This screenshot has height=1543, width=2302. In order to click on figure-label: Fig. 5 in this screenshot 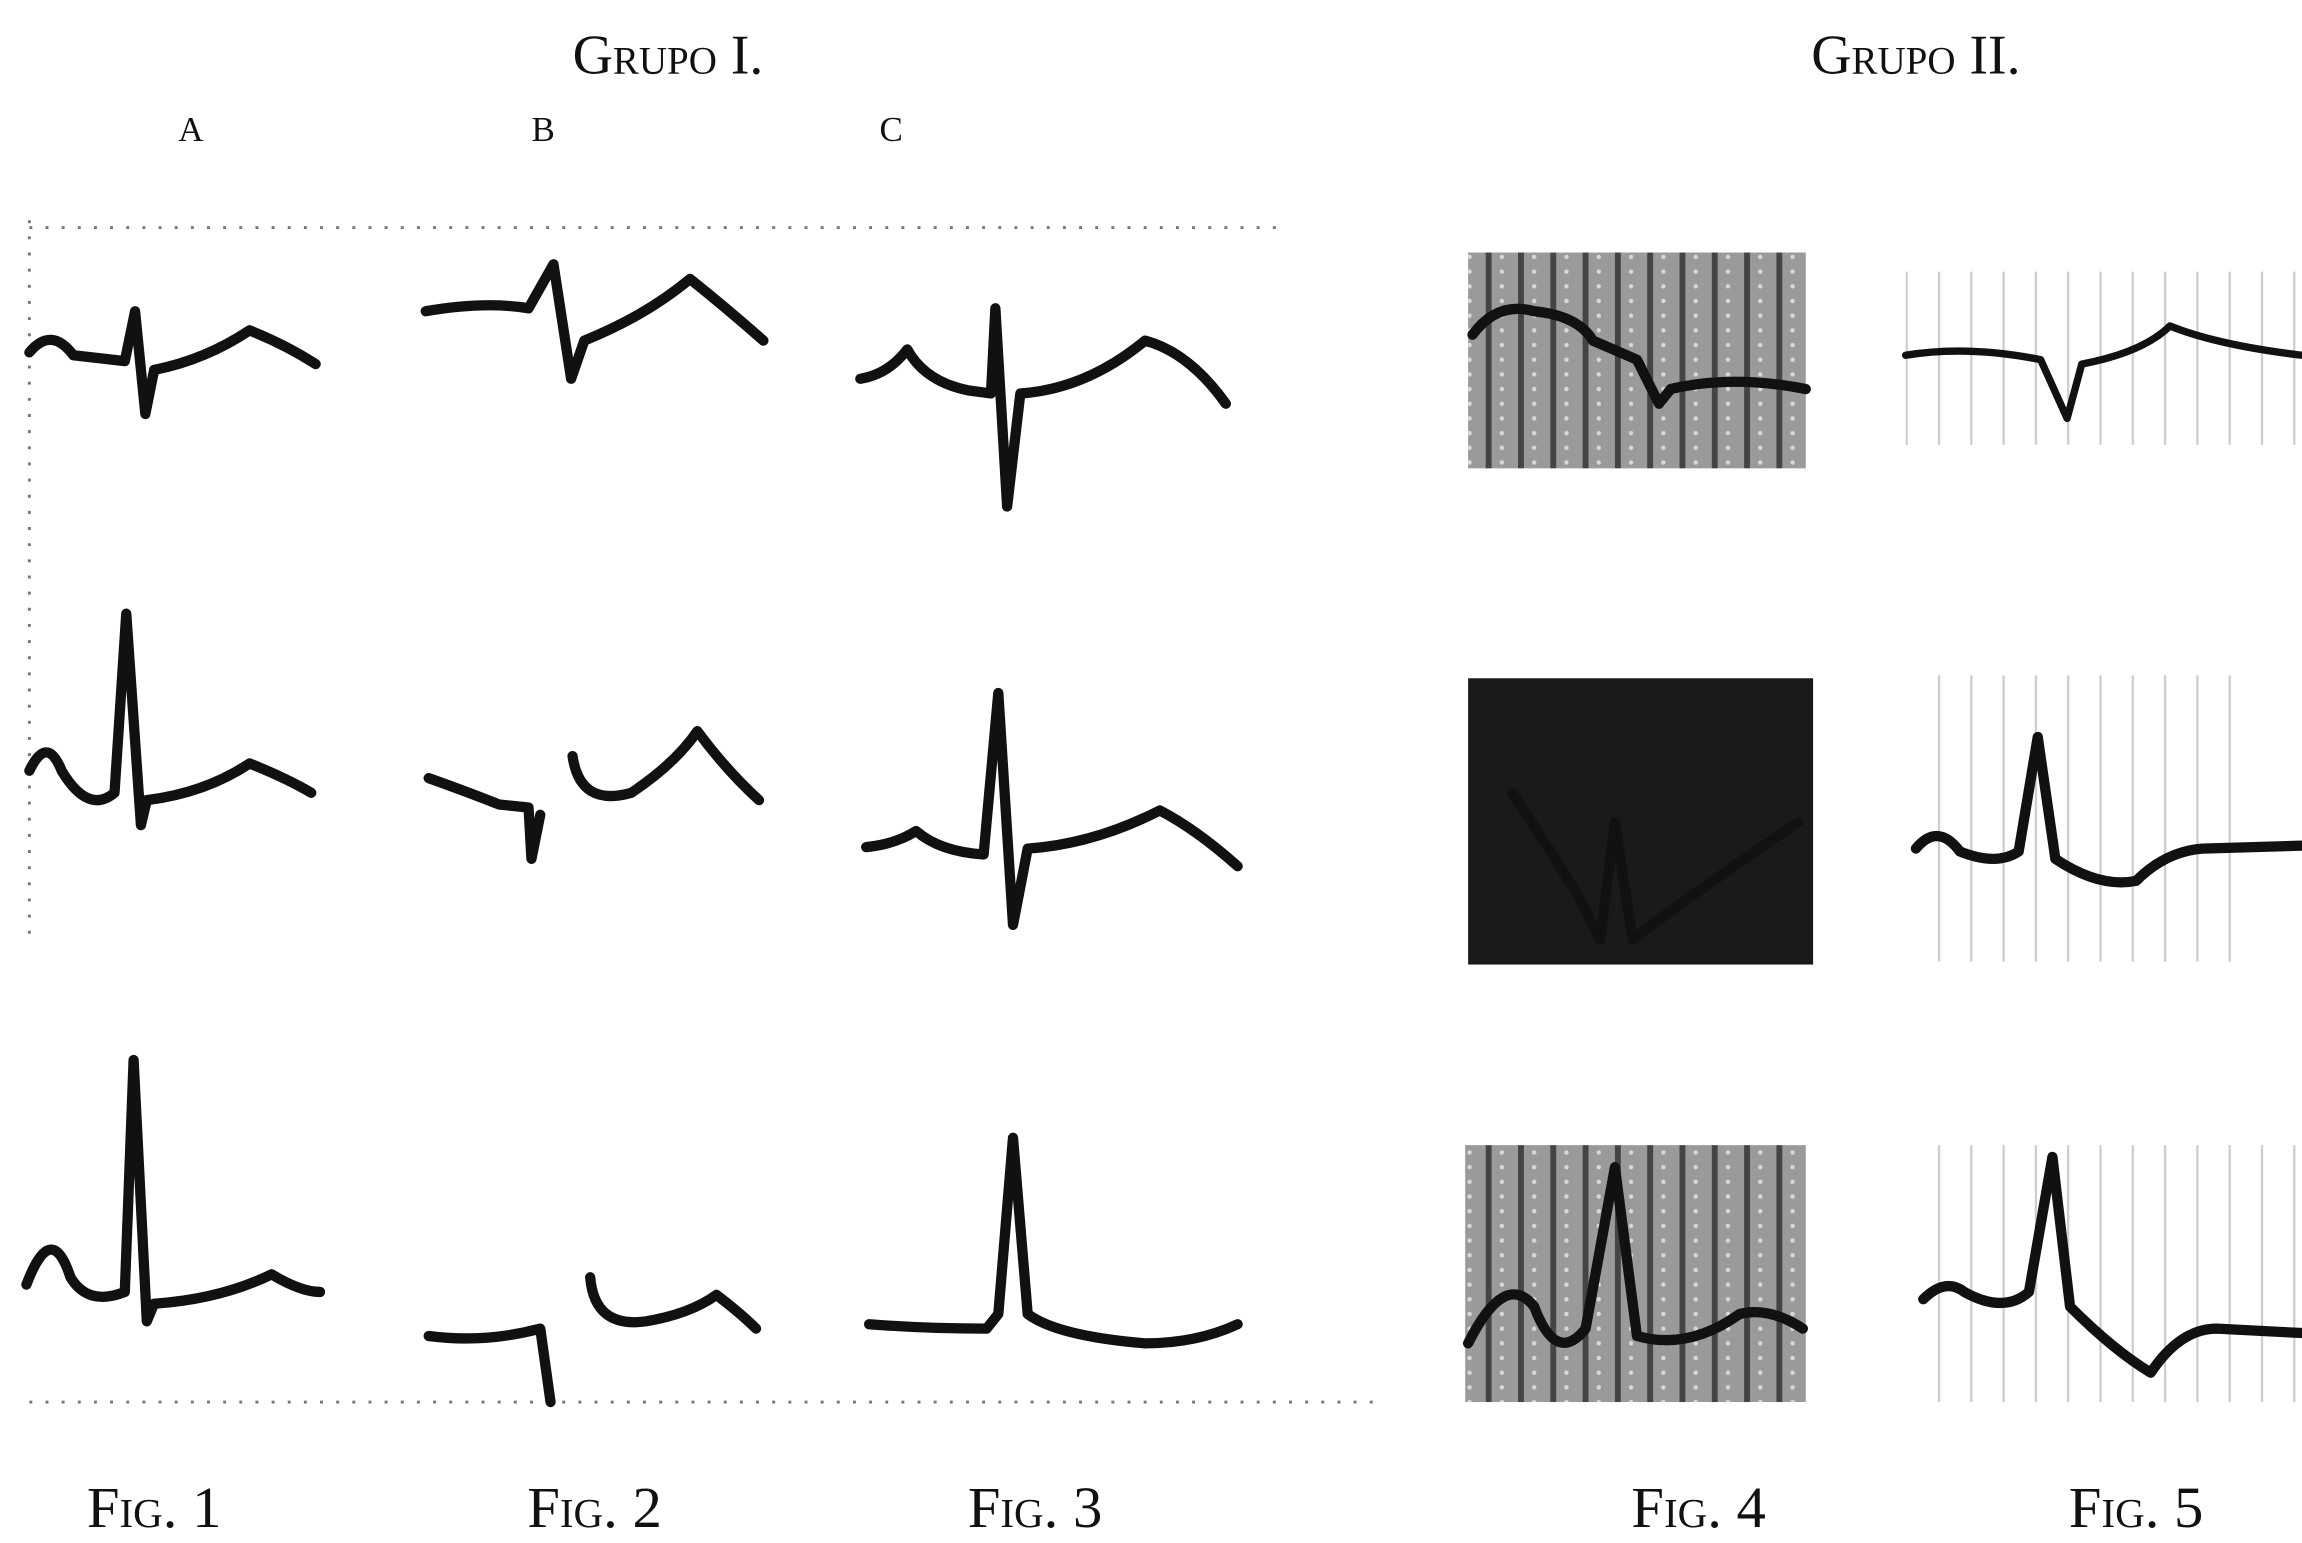, I will do `click(2136, 1507)`.